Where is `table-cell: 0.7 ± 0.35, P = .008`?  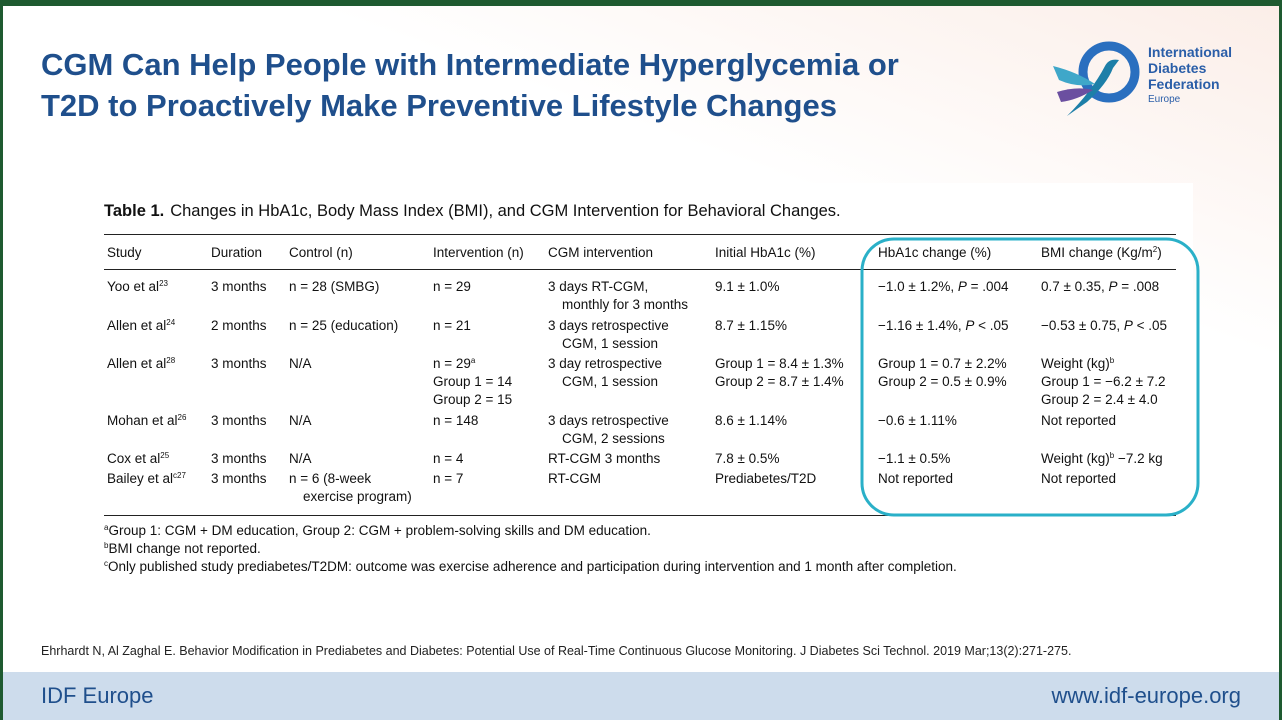
table-cell: 0.7 ± 0.35, P = .008 is located at coordinates (1100, 287).